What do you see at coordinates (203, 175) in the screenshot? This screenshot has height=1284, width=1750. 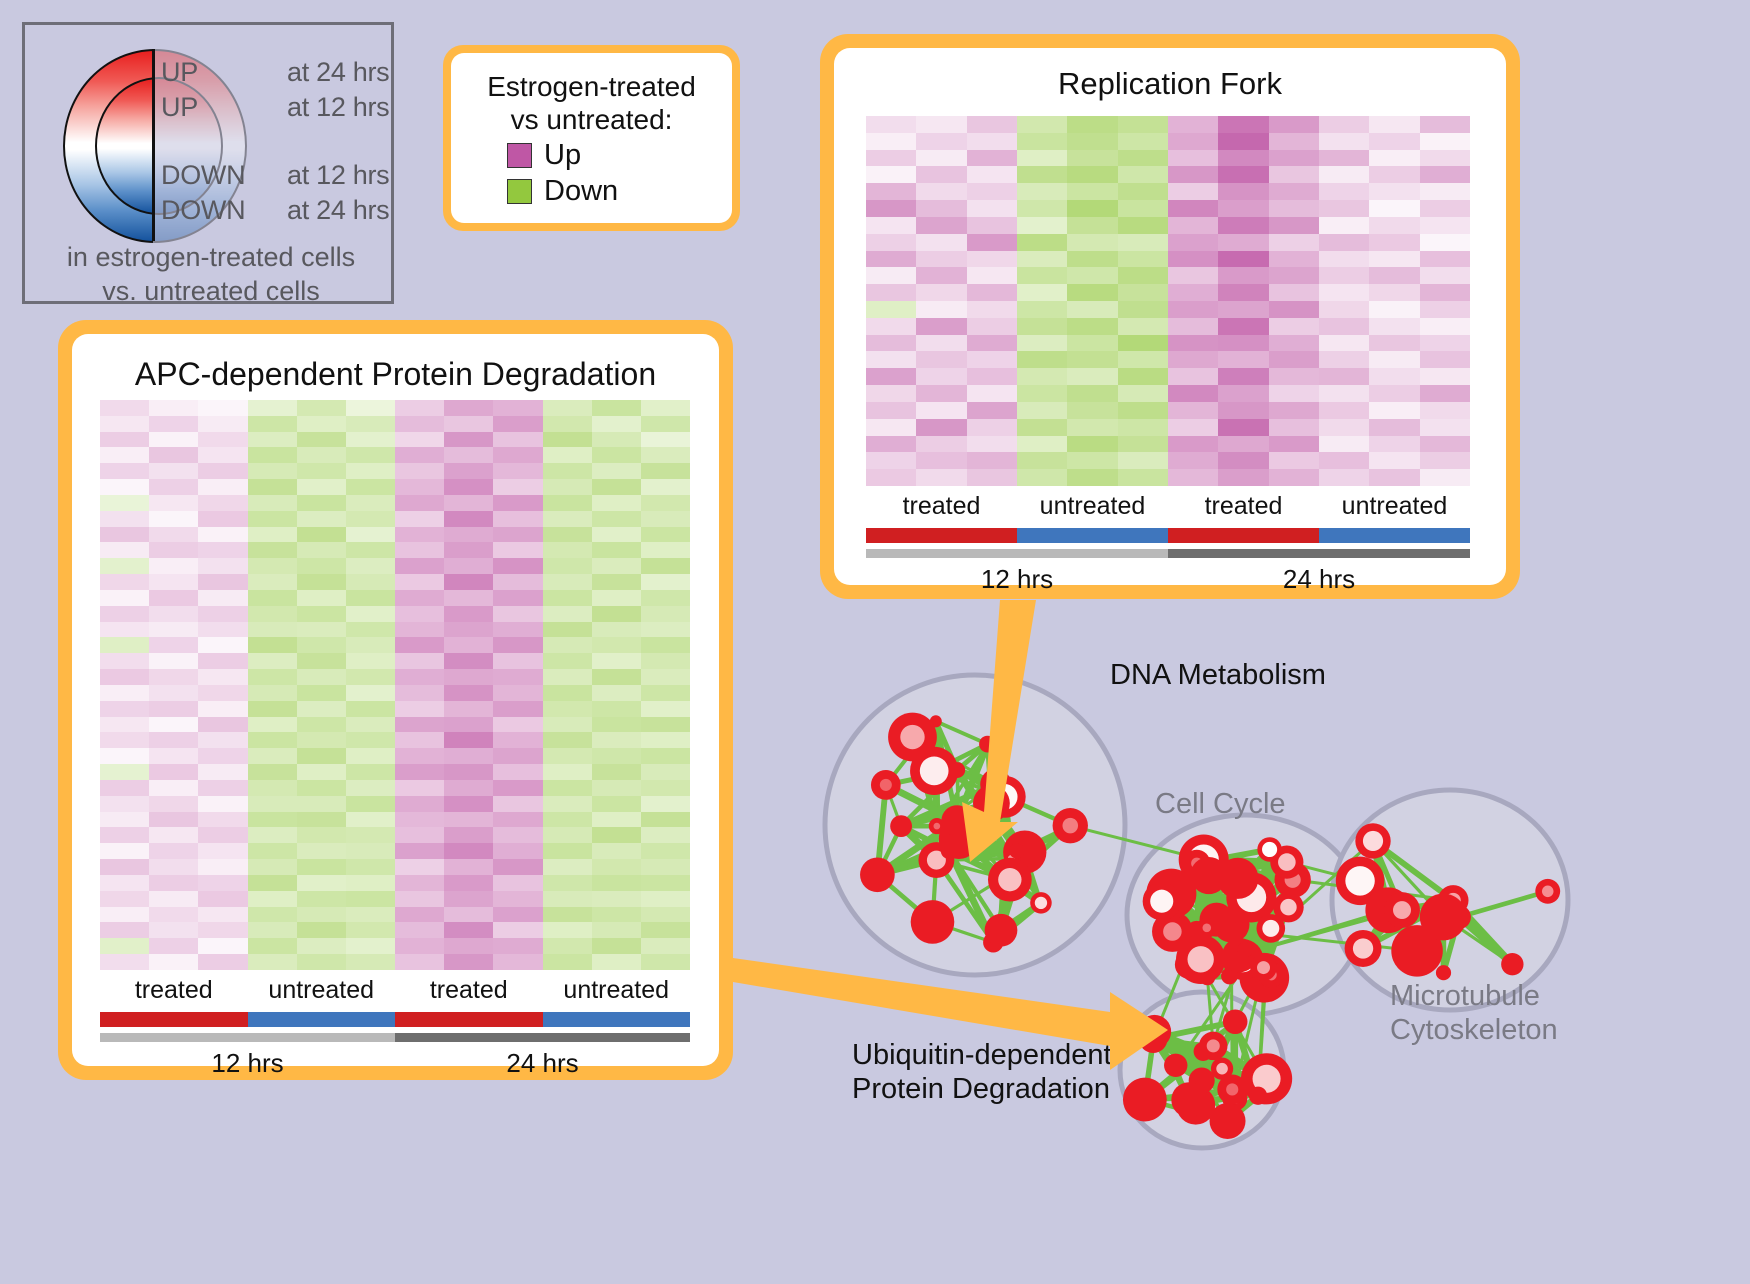 I see `legend-direction-2: DOWN` at bounding box center [203, 175].